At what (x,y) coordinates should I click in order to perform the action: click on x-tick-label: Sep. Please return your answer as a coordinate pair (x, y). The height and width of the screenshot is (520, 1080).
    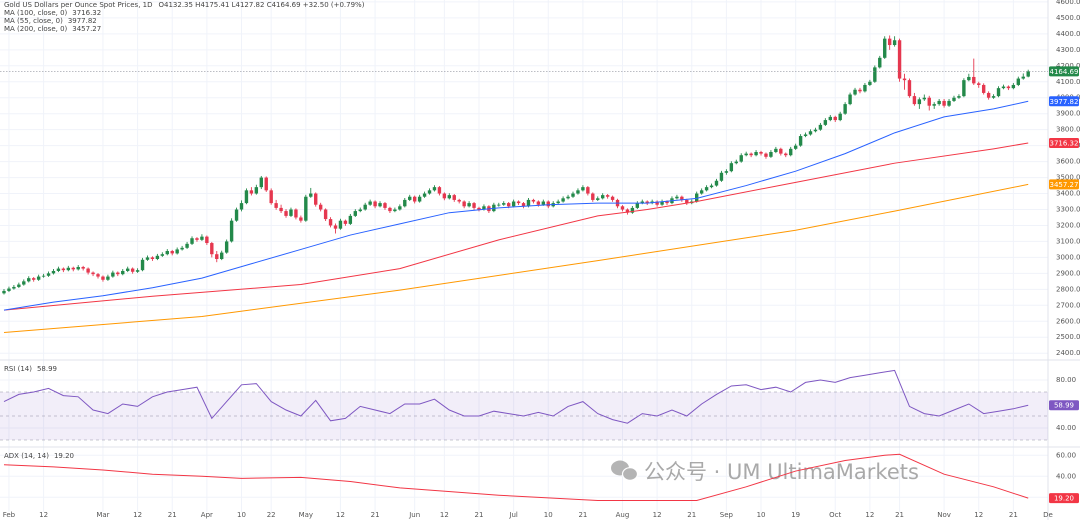
    Looking at the image, I should click on (727, 515).